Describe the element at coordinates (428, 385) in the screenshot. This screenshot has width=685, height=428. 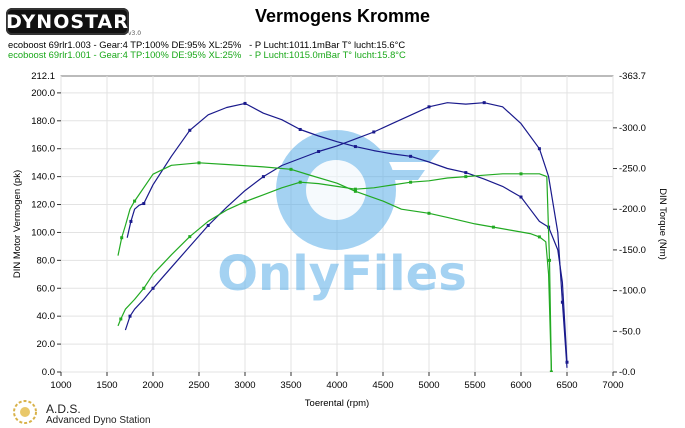
I see `x-tick-label: 5000` at that location.